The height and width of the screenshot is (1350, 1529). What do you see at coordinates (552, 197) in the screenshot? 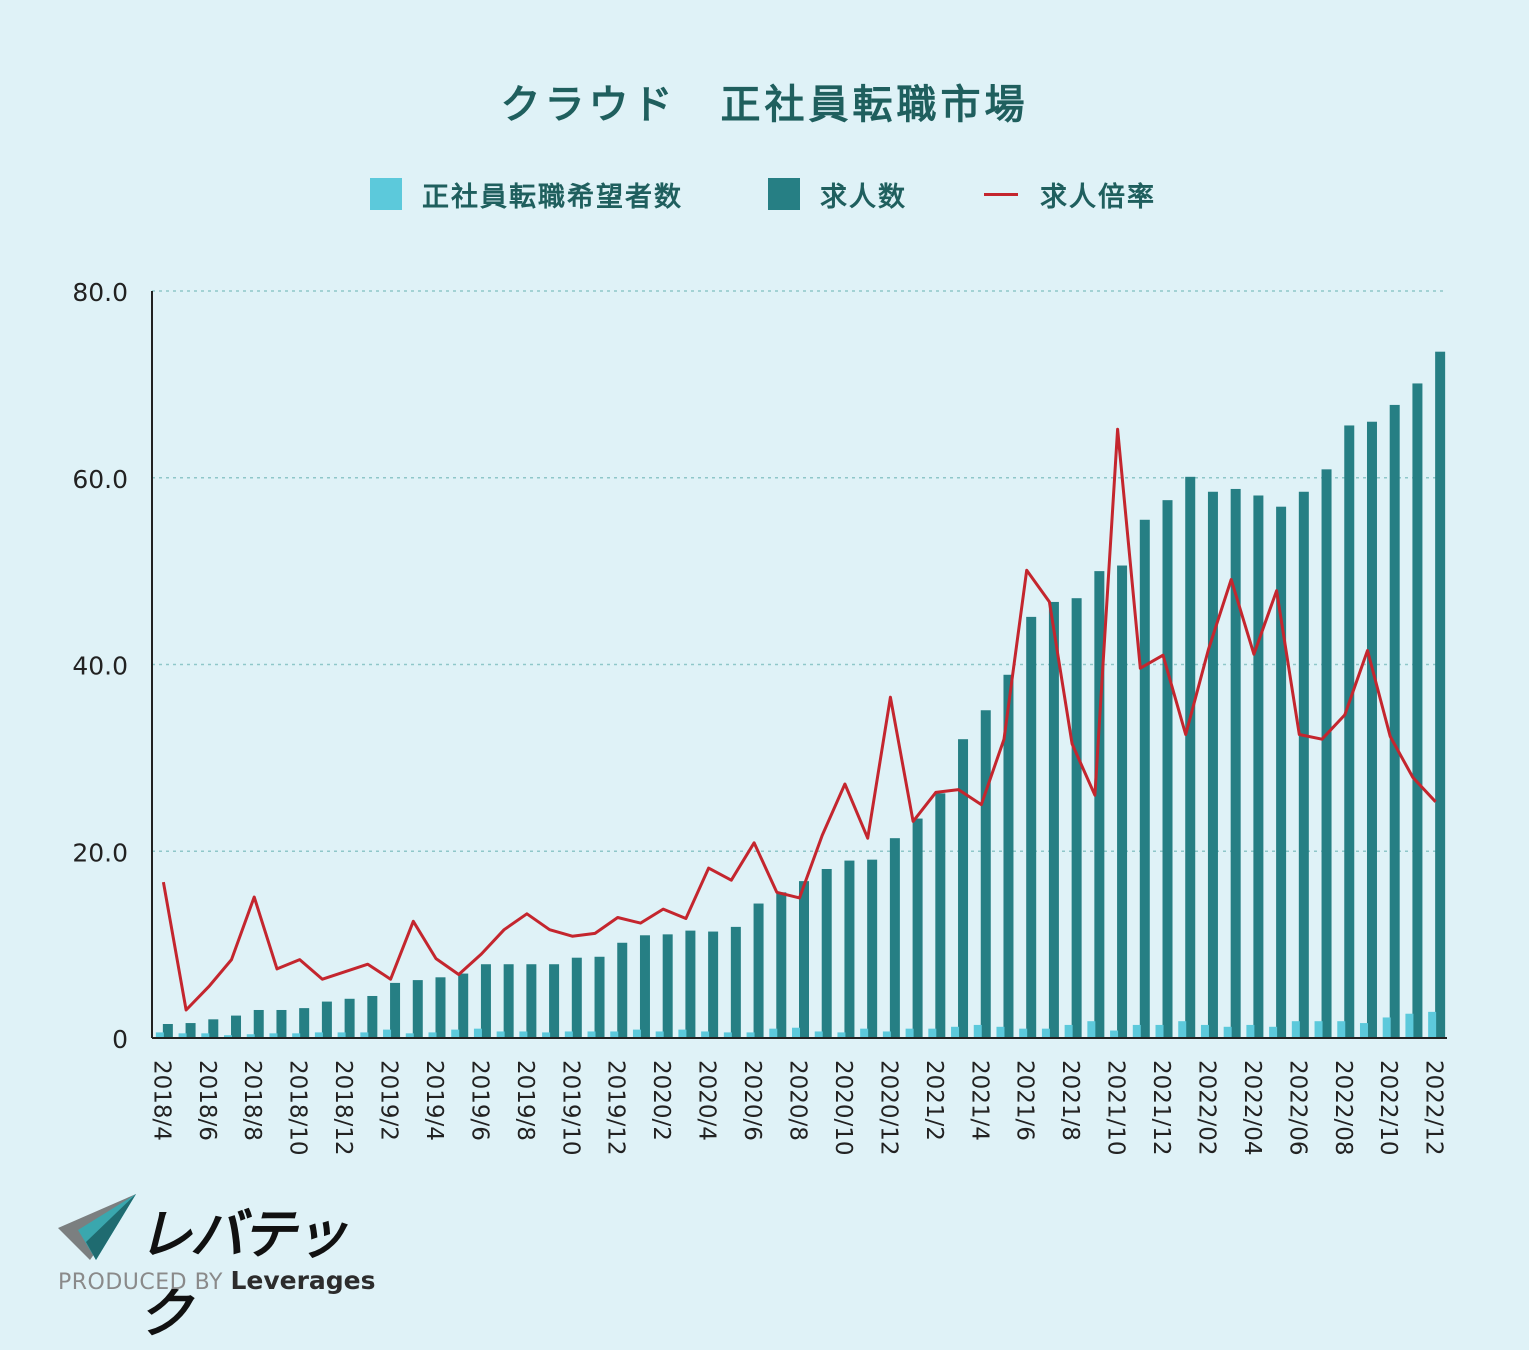
I see `legend-label-seekers: 正社員転職希望者数` at bounding box center [552, 197].